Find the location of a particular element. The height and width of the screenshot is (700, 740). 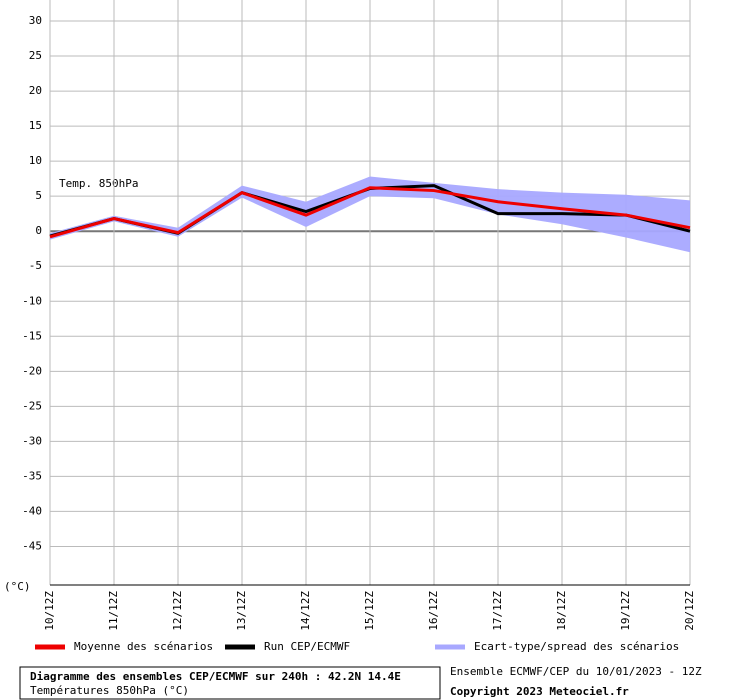

legend-label: Ecart-type/spread des scénarios is located at coordinates (576, 646).